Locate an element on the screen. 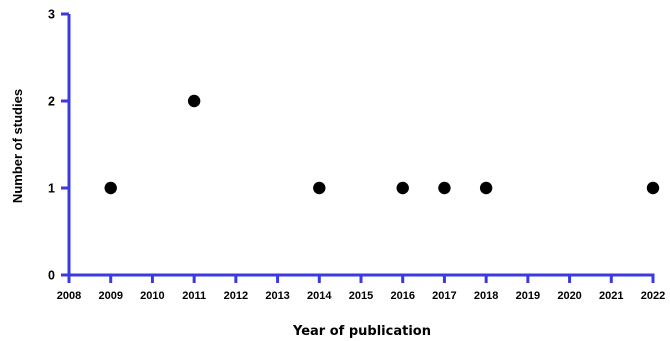  y-tick-label: 2 is located at coordinates (51, 102).